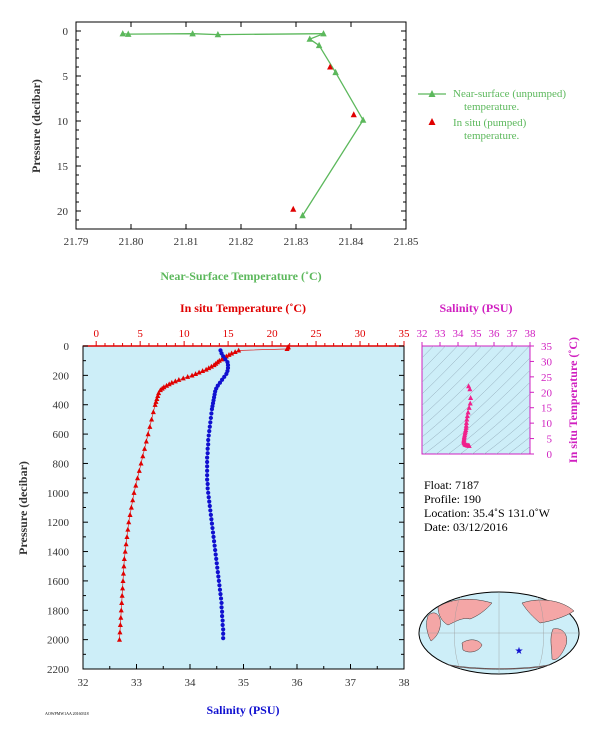 The height and width of the screenshot is (732, 601). What do you see at coordinates (67, 347) in the screenshot?
I see `pressure-tick-label: 0` at bounding box center [67, 347].